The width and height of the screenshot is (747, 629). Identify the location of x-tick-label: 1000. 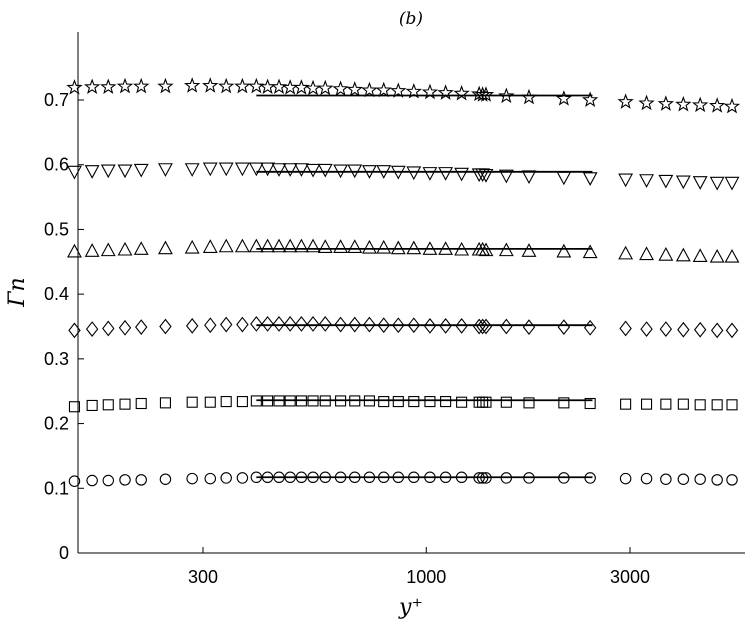
(426, 577).